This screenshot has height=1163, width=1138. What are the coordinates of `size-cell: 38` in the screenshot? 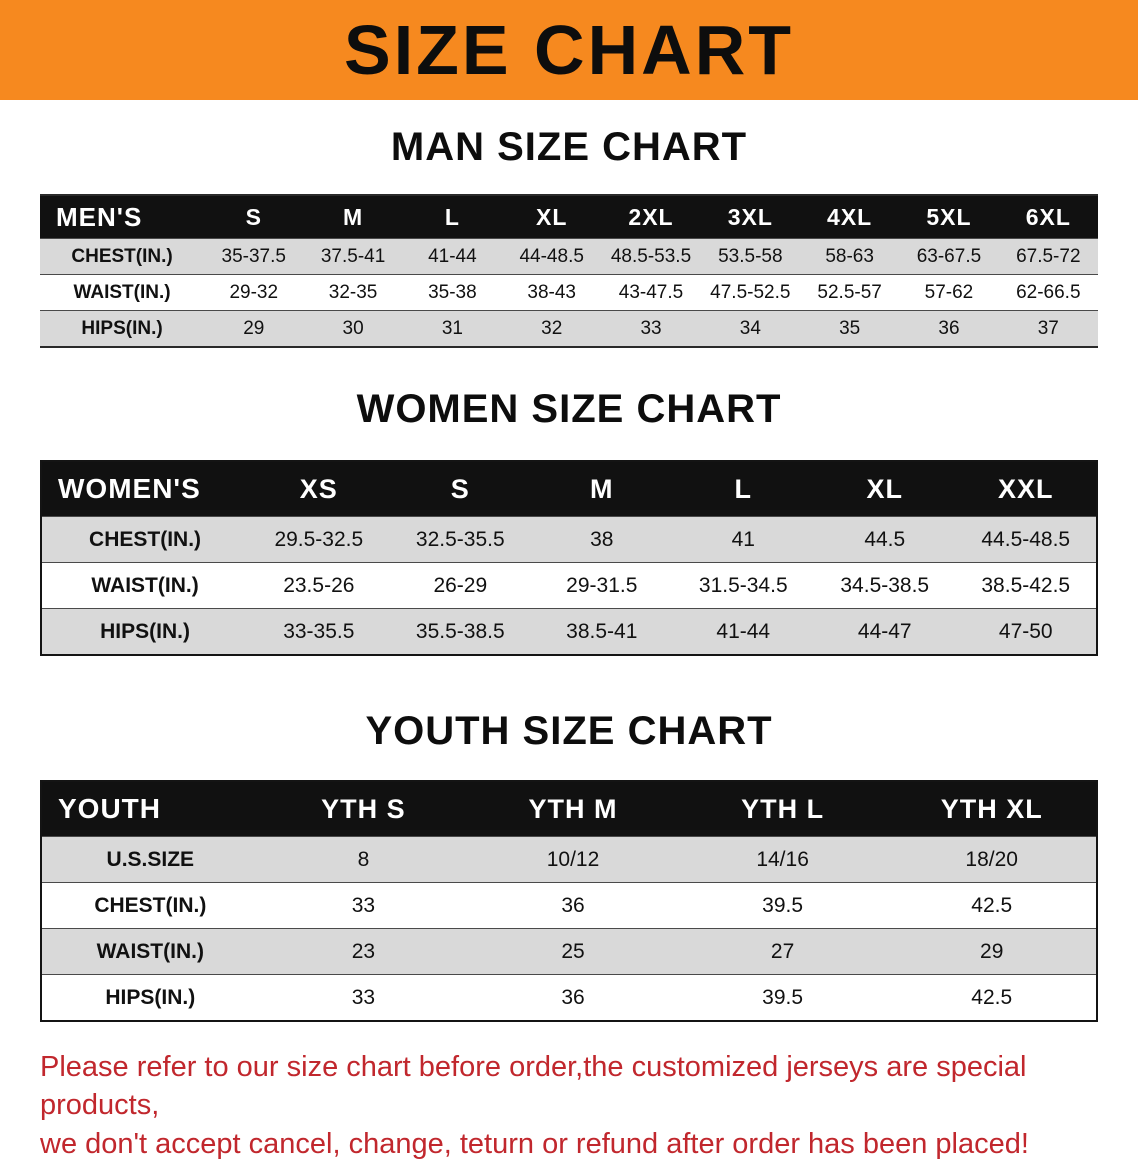 It's located at (602, 539).